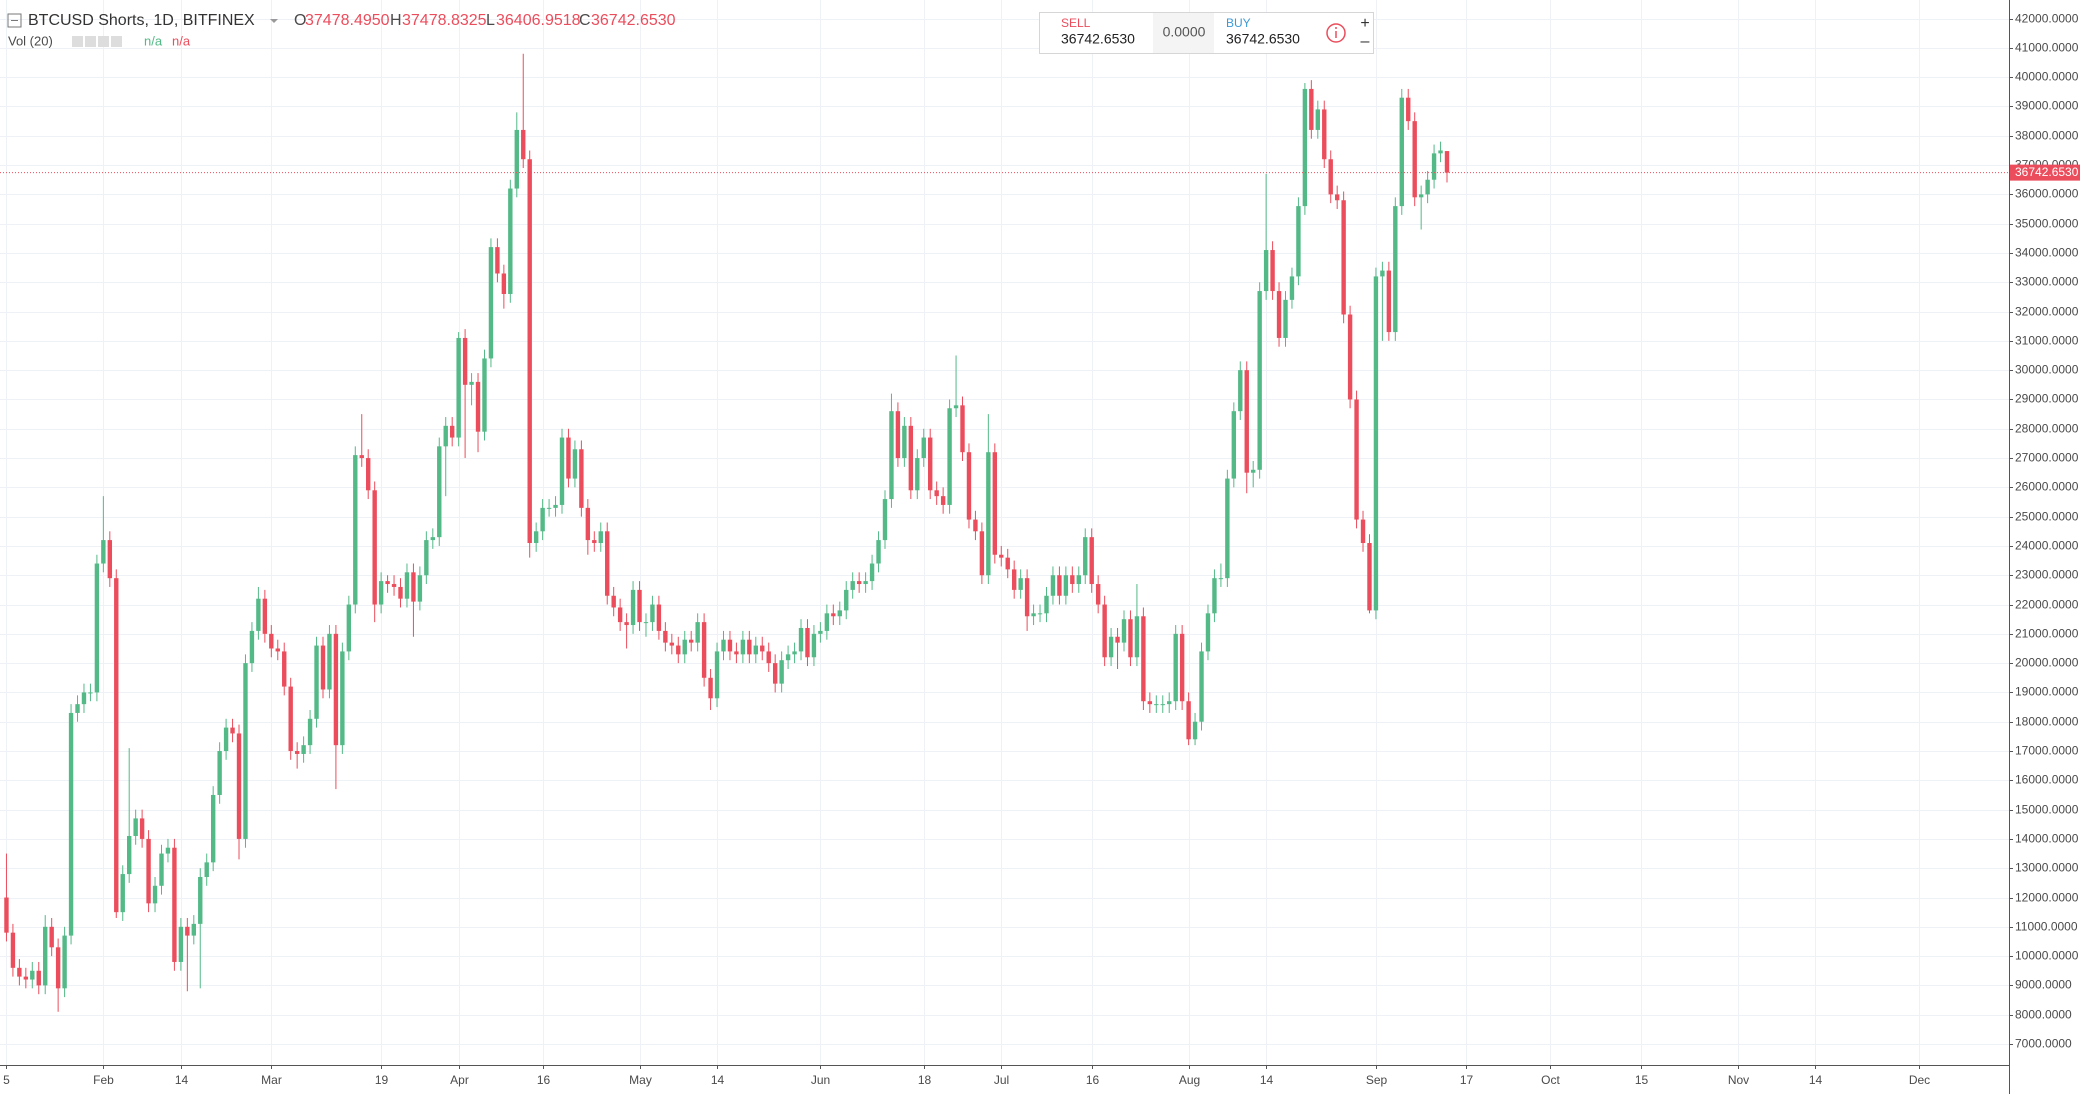  What do you see at coordinates (382, 1080) in the screenshot?
I see `x-tick-label: 19` at bounding box center [382, 1080].